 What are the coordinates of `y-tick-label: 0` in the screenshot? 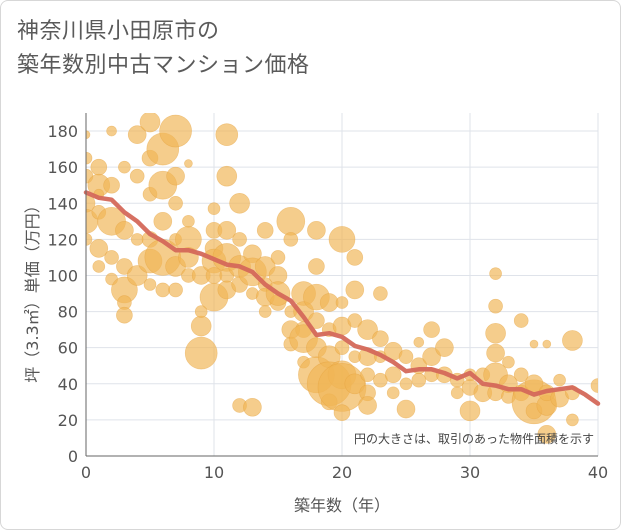 It's located at (73, 456).